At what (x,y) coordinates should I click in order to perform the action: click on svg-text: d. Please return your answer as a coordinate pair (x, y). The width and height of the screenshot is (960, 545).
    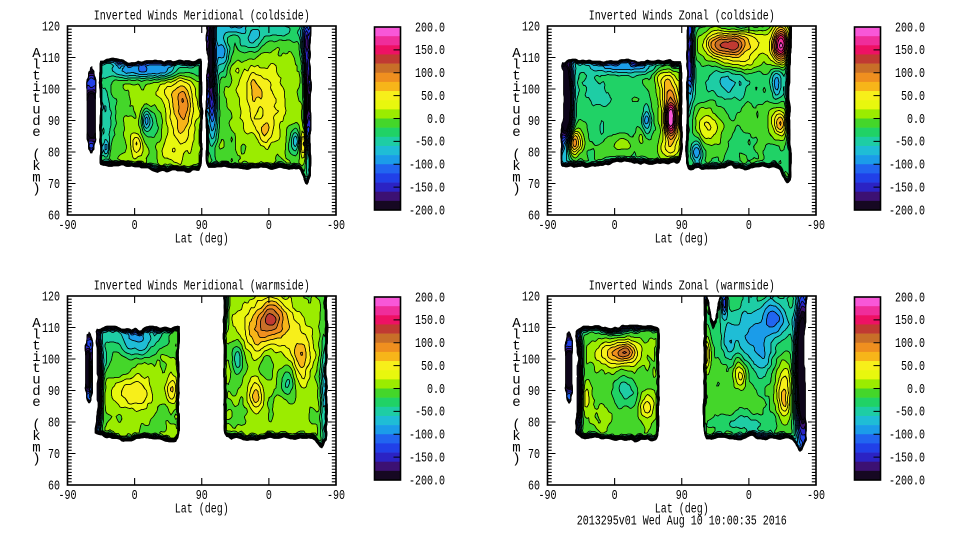
    Looking at the image, I should click on (516, 122).